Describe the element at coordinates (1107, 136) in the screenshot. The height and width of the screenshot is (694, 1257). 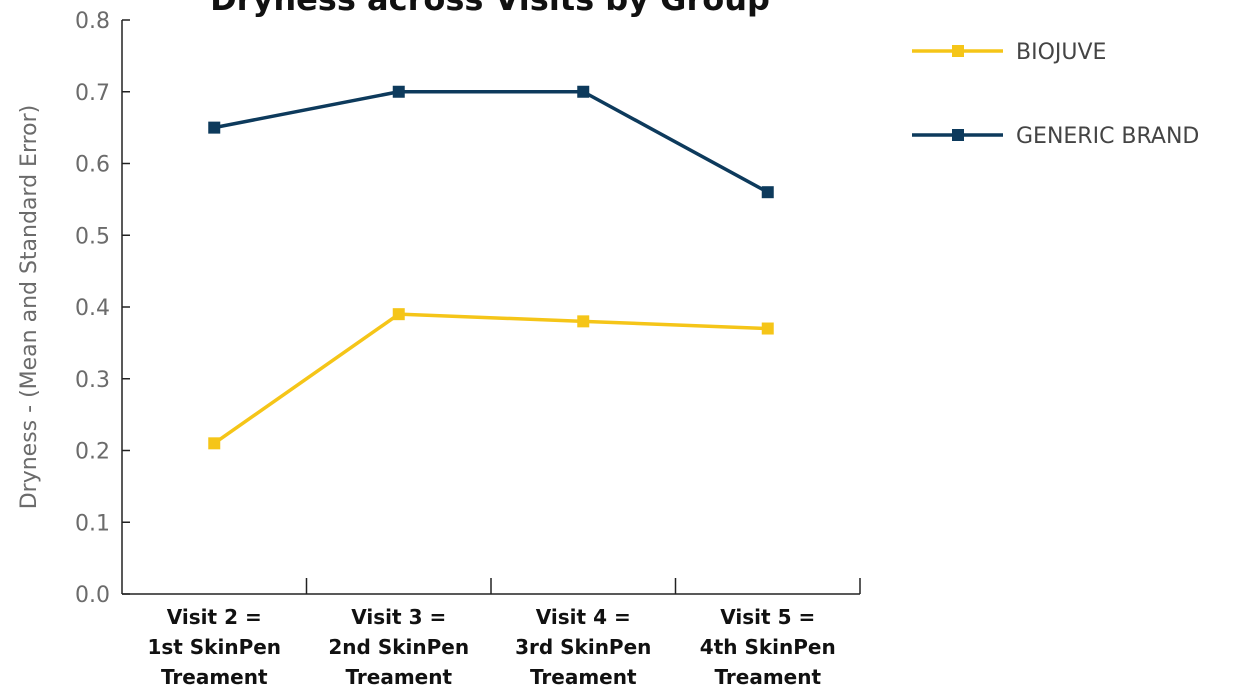
I see `legend-label: GENERIC BRAND` at that location.